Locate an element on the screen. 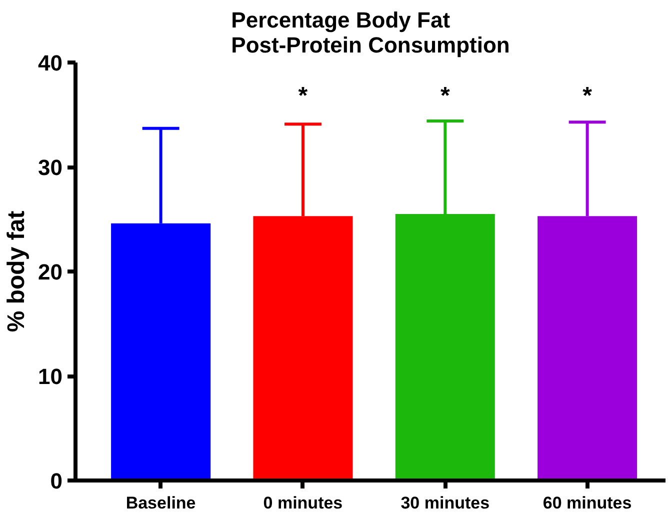 The width and height of the screenshot is (670, 515). y-tick-label: 40 is located at coordinates (50, 63).